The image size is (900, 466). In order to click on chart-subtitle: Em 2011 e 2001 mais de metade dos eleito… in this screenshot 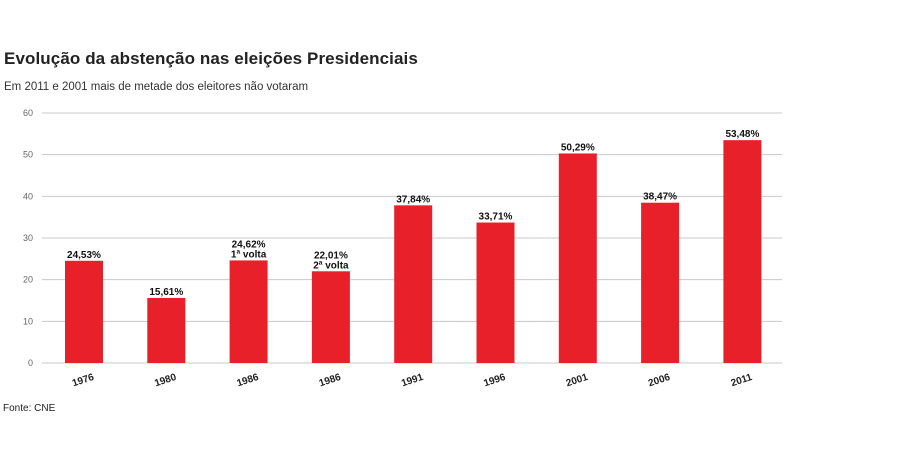, I will do `click(156, 87)`.